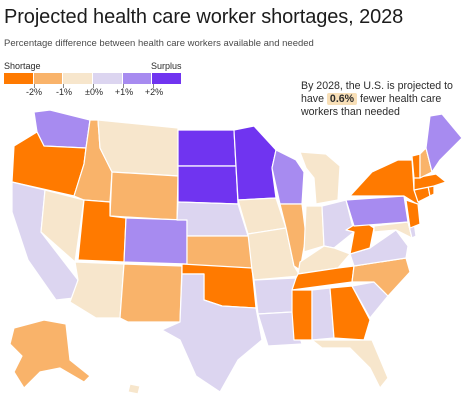 This screenshot has width=474, height=404. I want to click on state-alaska, so click(50, 354).